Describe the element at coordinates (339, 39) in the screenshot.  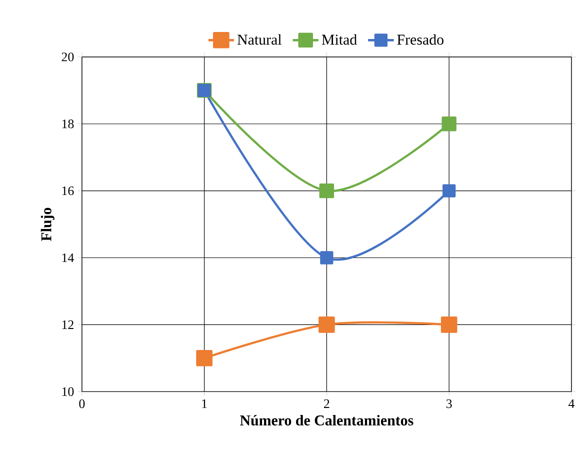
I see `legend-label: Mitad` at that location.